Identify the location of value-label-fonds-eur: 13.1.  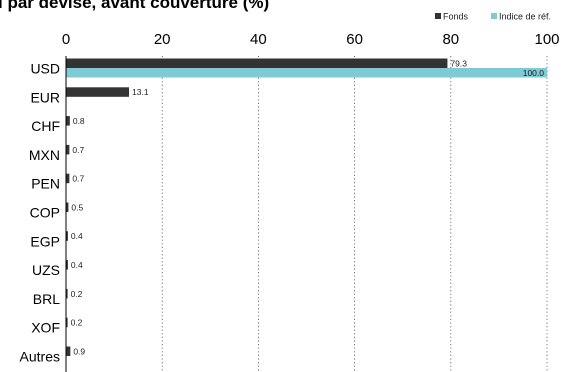
(140, 92).